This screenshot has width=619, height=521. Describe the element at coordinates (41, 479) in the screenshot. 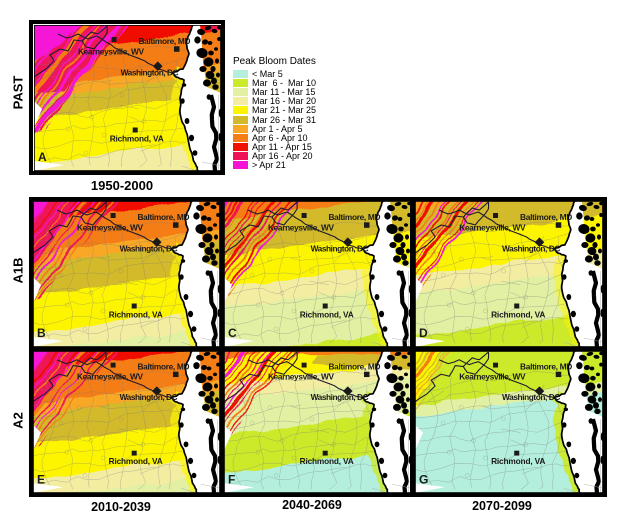

I see `svg-text: E` at that location.